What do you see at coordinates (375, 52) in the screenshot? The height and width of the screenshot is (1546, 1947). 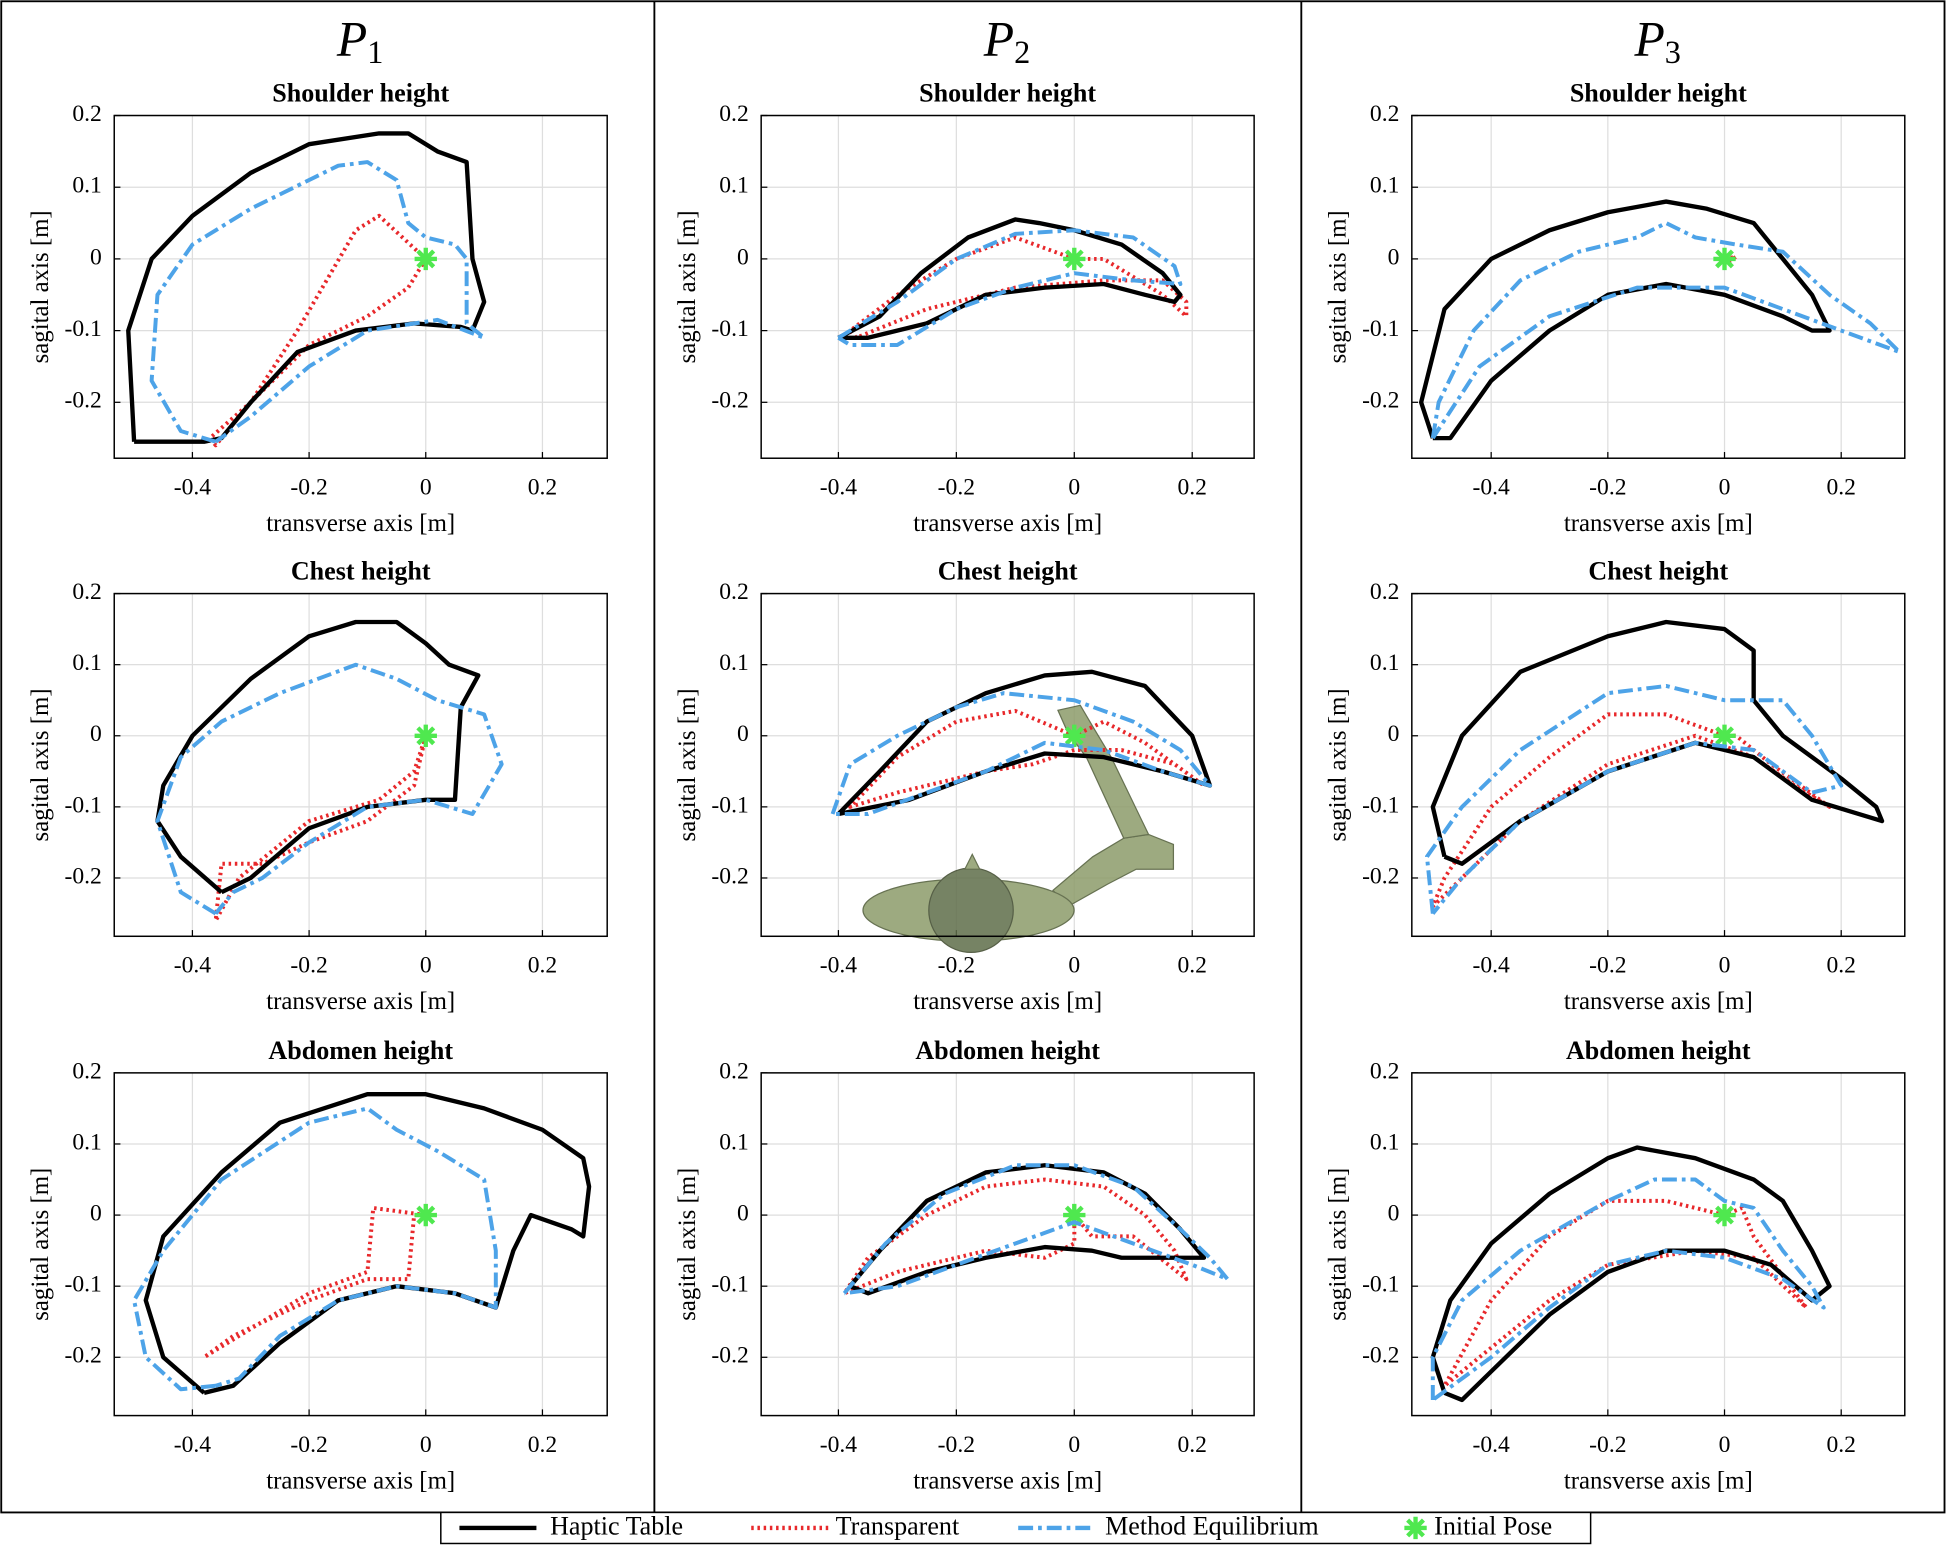 I see `column-subscript: 1` at bounding box center [375, 52].